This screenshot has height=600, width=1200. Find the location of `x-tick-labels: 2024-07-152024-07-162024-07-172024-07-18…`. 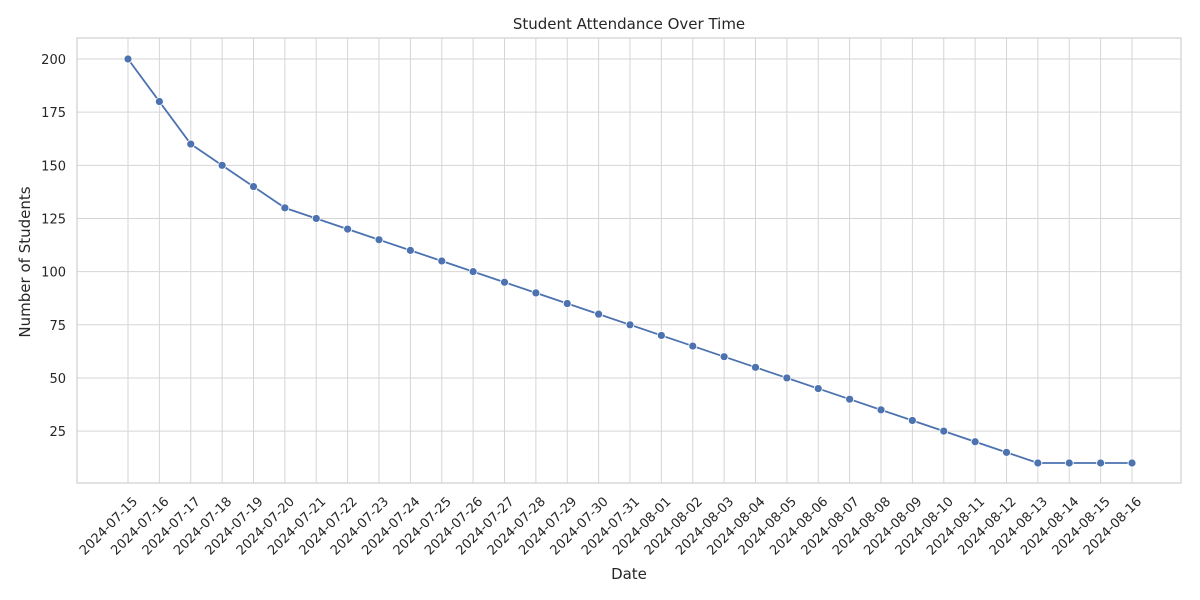

x-tick-labels: 2024-07-152024-07-162024-07-172024-07-18… is located at coordinates (611, 526).